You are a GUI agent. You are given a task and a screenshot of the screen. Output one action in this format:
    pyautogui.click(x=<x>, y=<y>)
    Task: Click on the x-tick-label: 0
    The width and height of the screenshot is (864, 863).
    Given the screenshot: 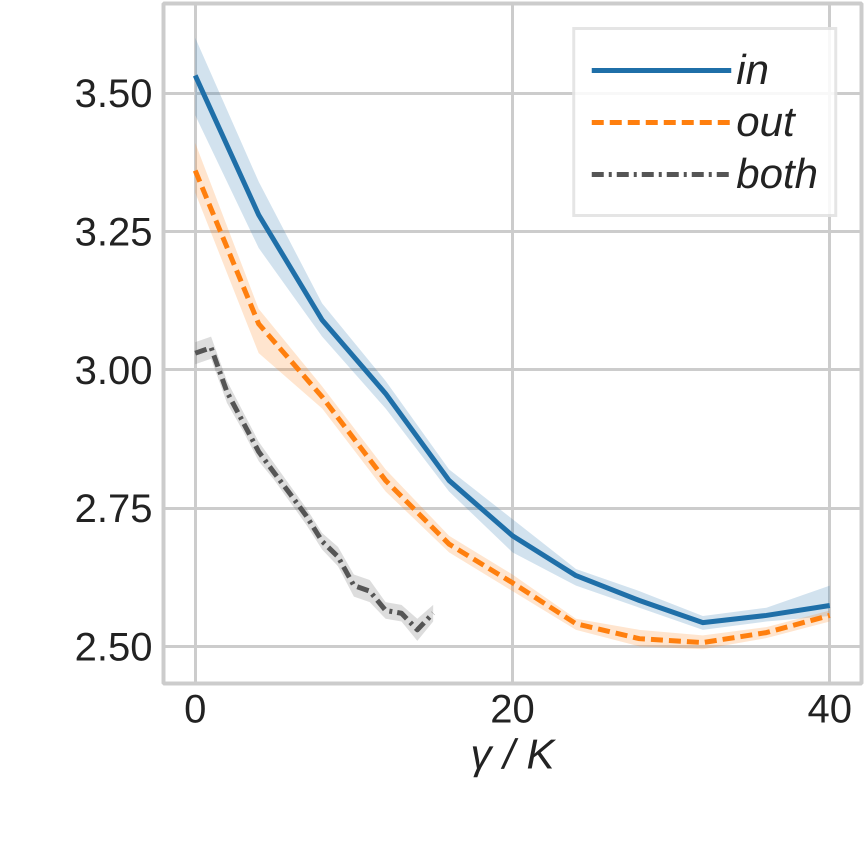 What is the action you would take?
    pyautogui.click(x=195, y=710)
    